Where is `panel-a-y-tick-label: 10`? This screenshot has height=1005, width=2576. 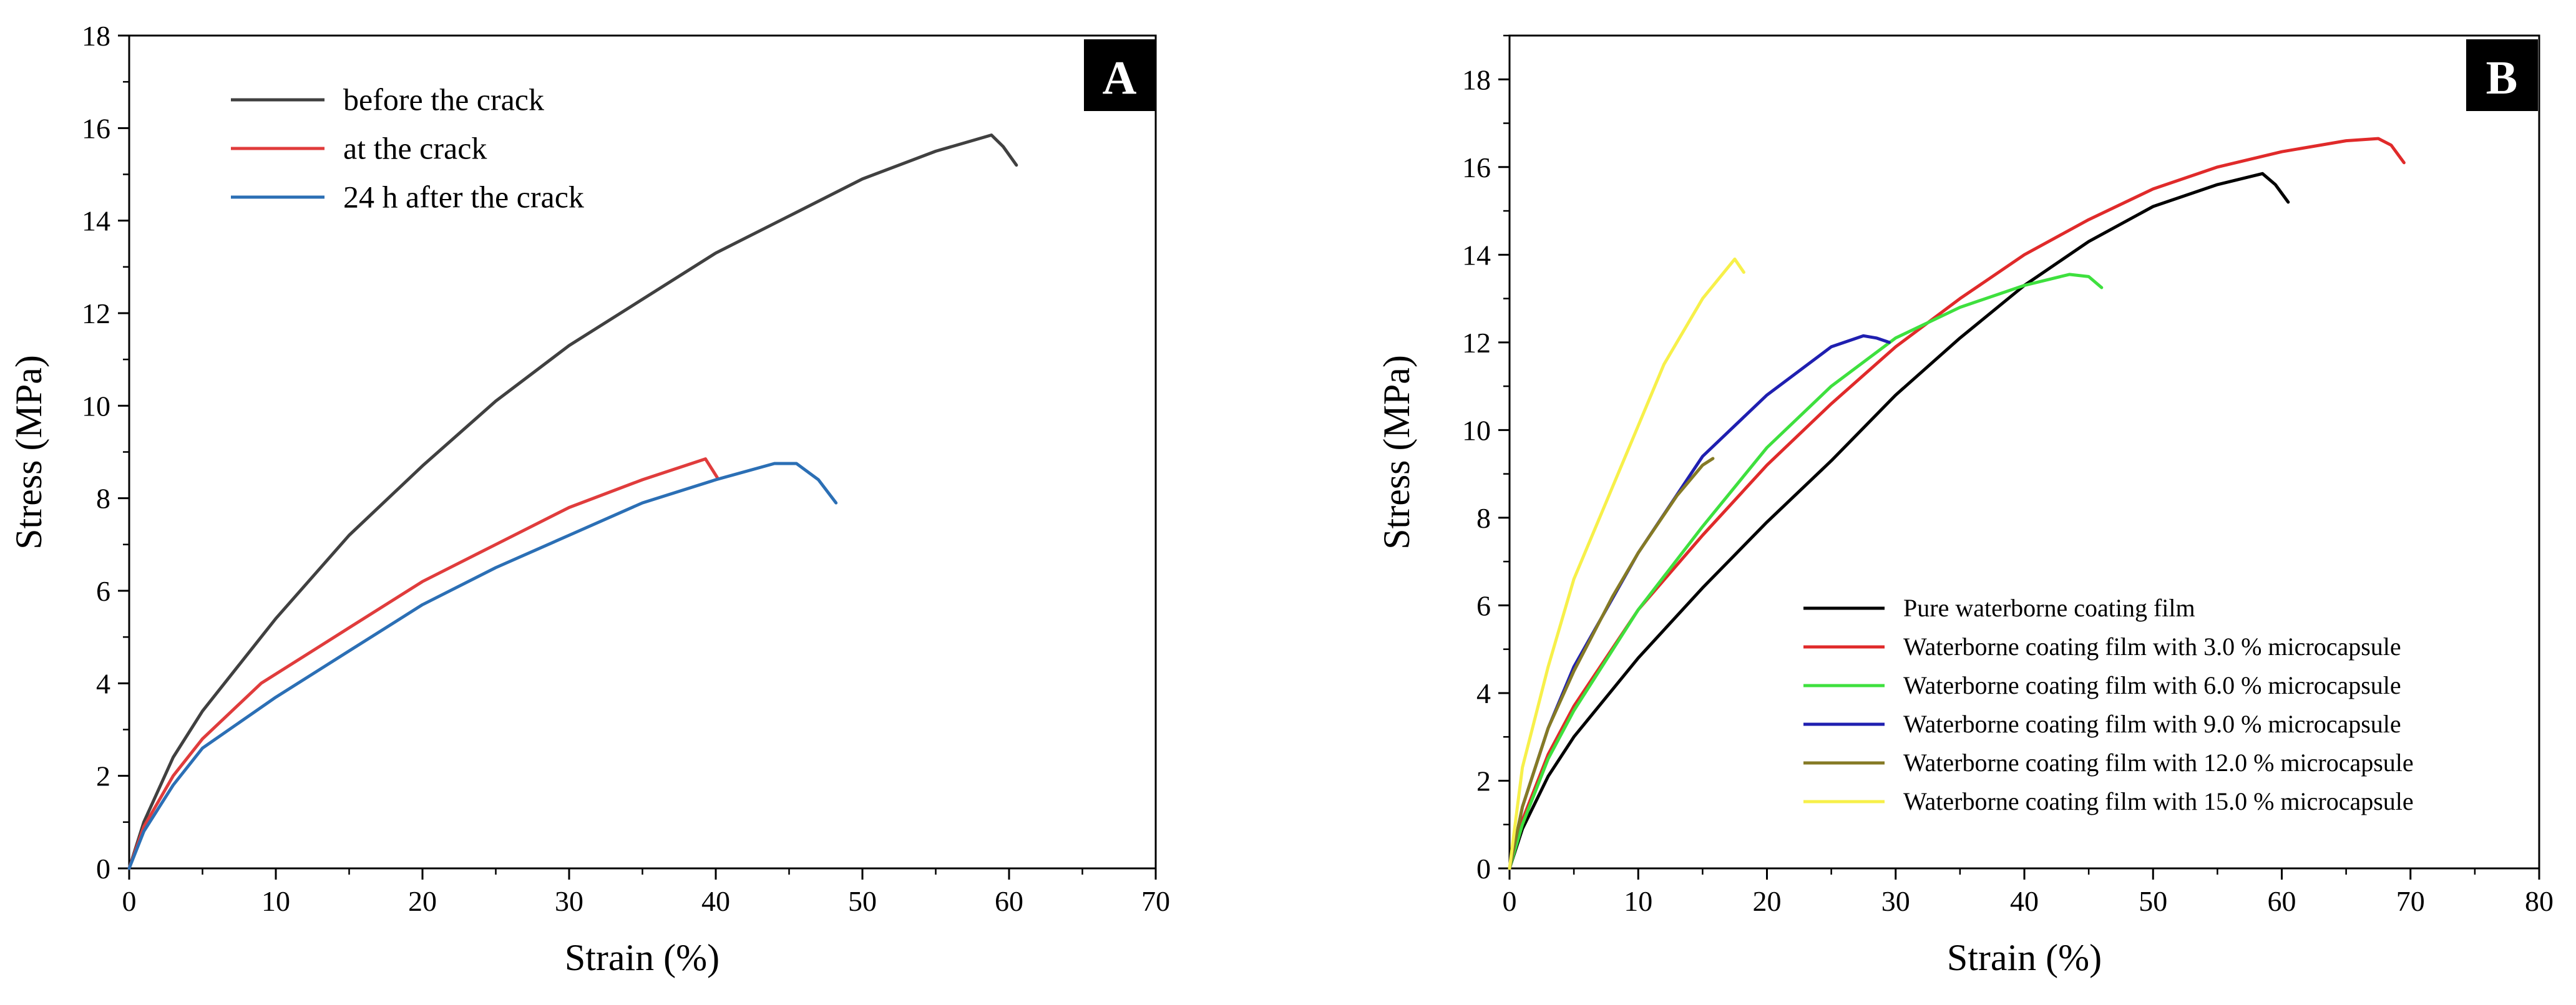 panel-a-y-tick-label: 10 is located at coordinates (96, 406).